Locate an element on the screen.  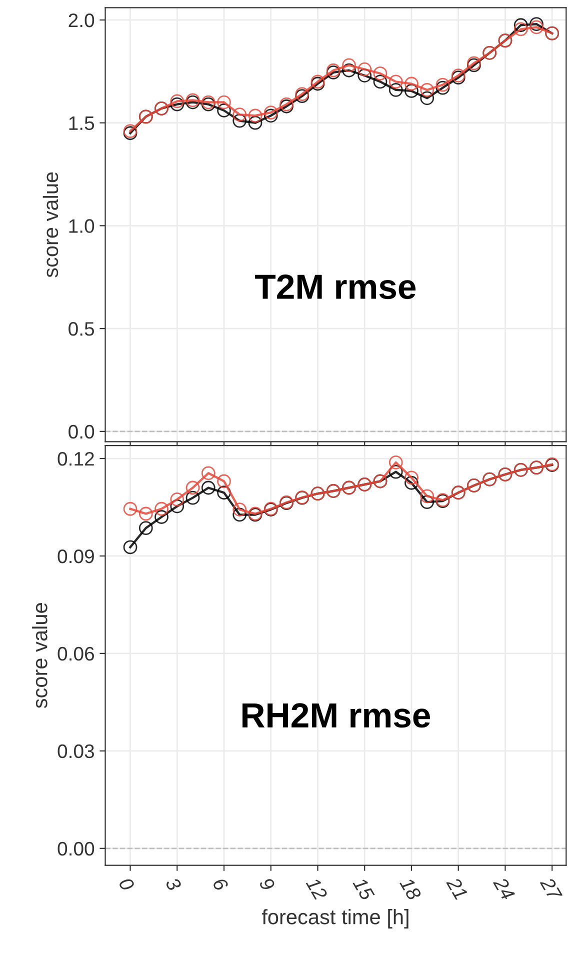
y-tick-label: 0.06 is located at coordinates (76, 653).